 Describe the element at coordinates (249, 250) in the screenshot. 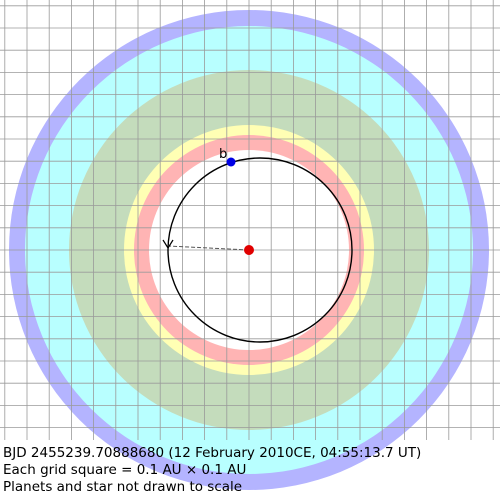

I see `star` at that location.